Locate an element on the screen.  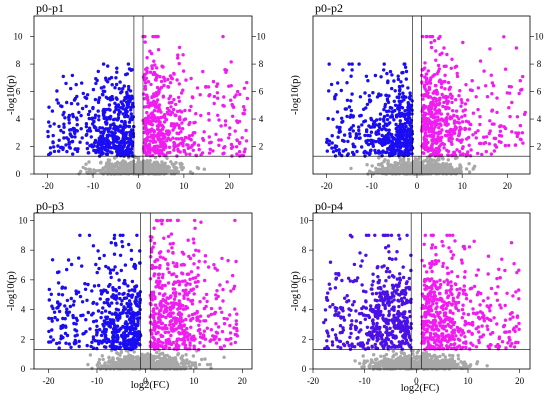
x-tick-label: 0 is located at coordinates (417, 186).